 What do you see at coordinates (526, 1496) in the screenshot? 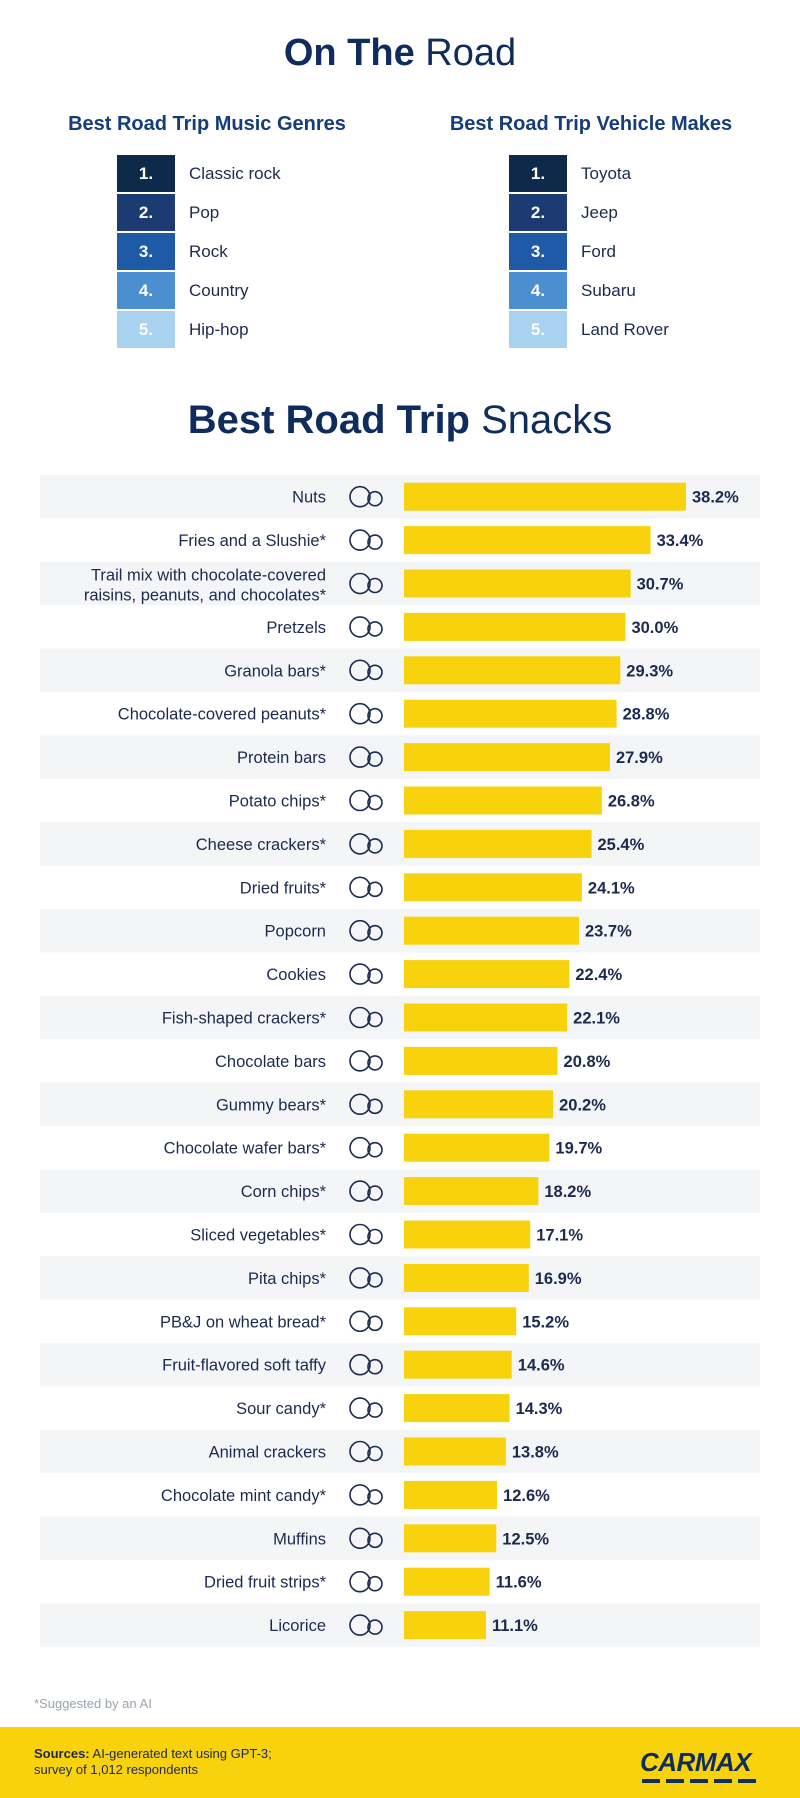
I see `value-label: 12.6%` at bounding box center [526, 1496].